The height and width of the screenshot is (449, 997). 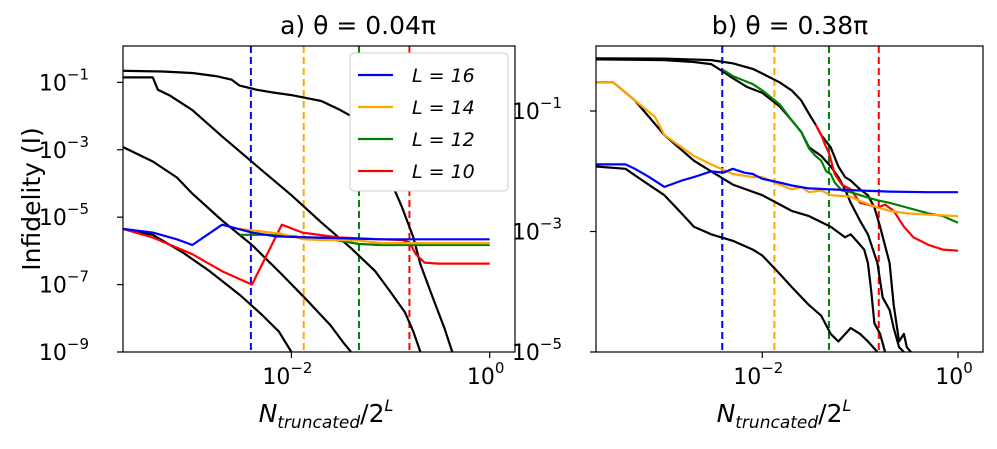 What do you see at coordinates (486, 374) in the screenshot?
I see `panel-a-x-tick-label: 10⁰` at bounding box center [486, 374].